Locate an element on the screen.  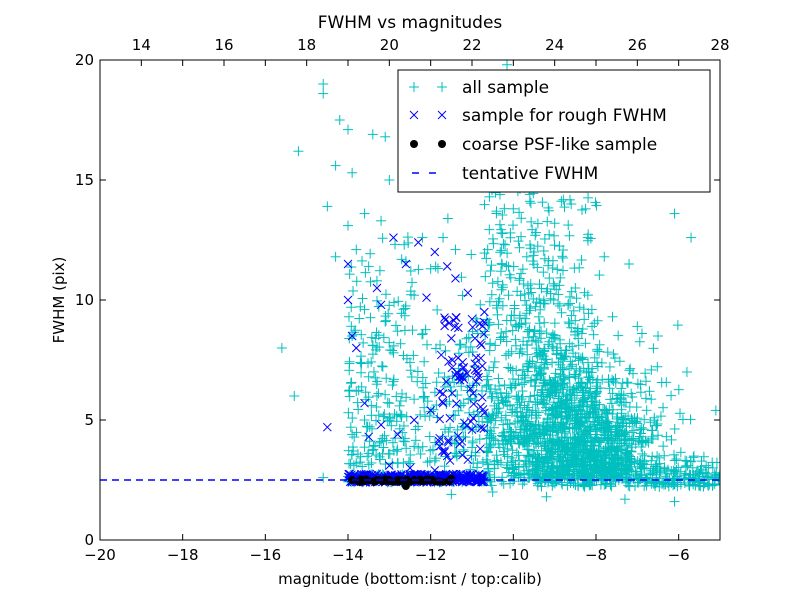
y-tick-label: 0 is located at coordinates (89, 540).